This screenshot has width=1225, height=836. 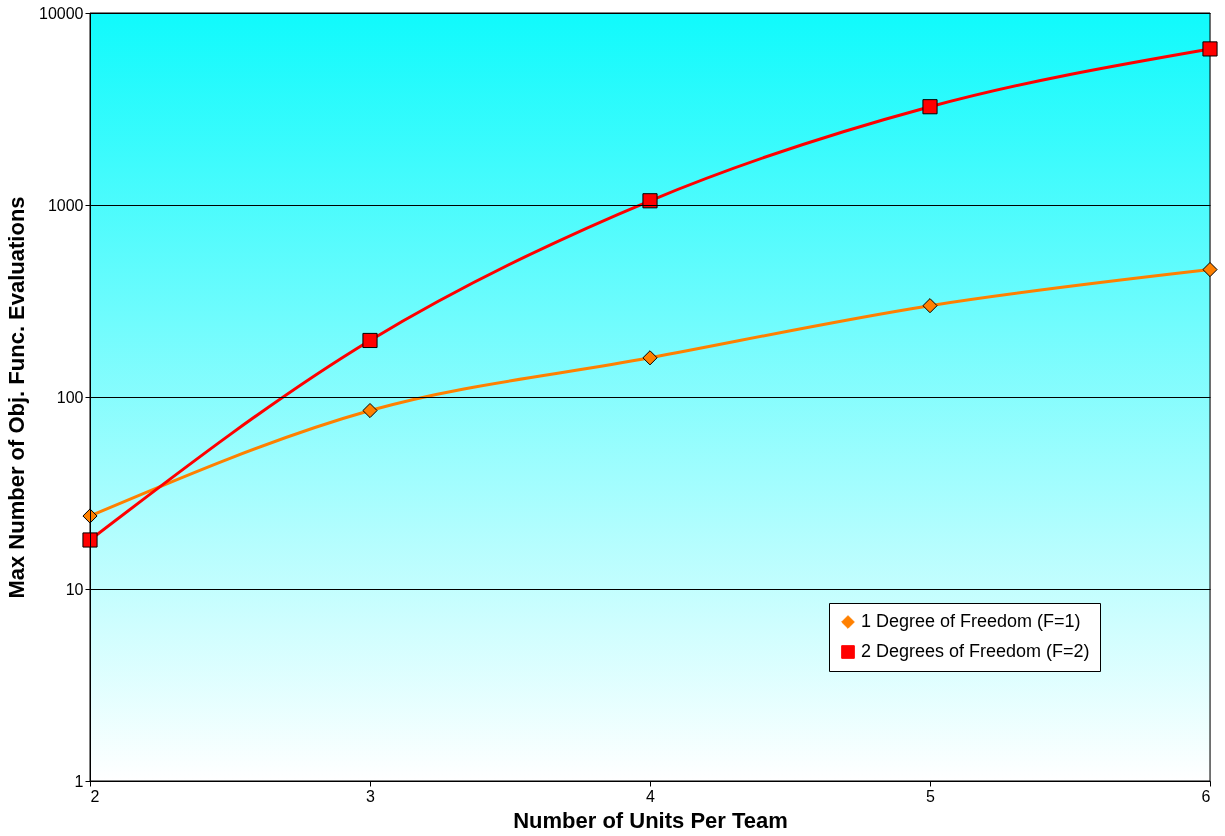 What do you see at coordinates (650, 820) in the screenshot?
I see `x-axis-title: Number of Units Per Team` at bounding box center [650, 820].